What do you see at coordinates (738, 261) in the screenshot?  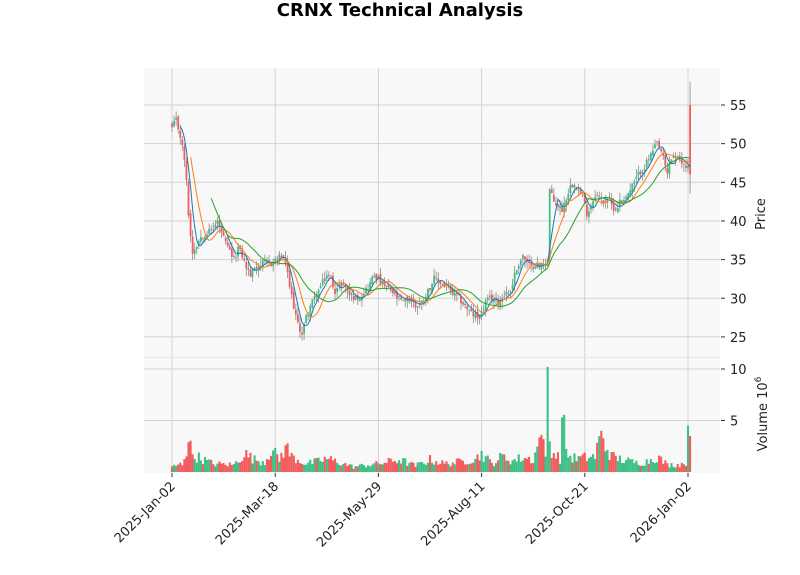 I see `svg-text: 35` at bounding box center [738, 261].